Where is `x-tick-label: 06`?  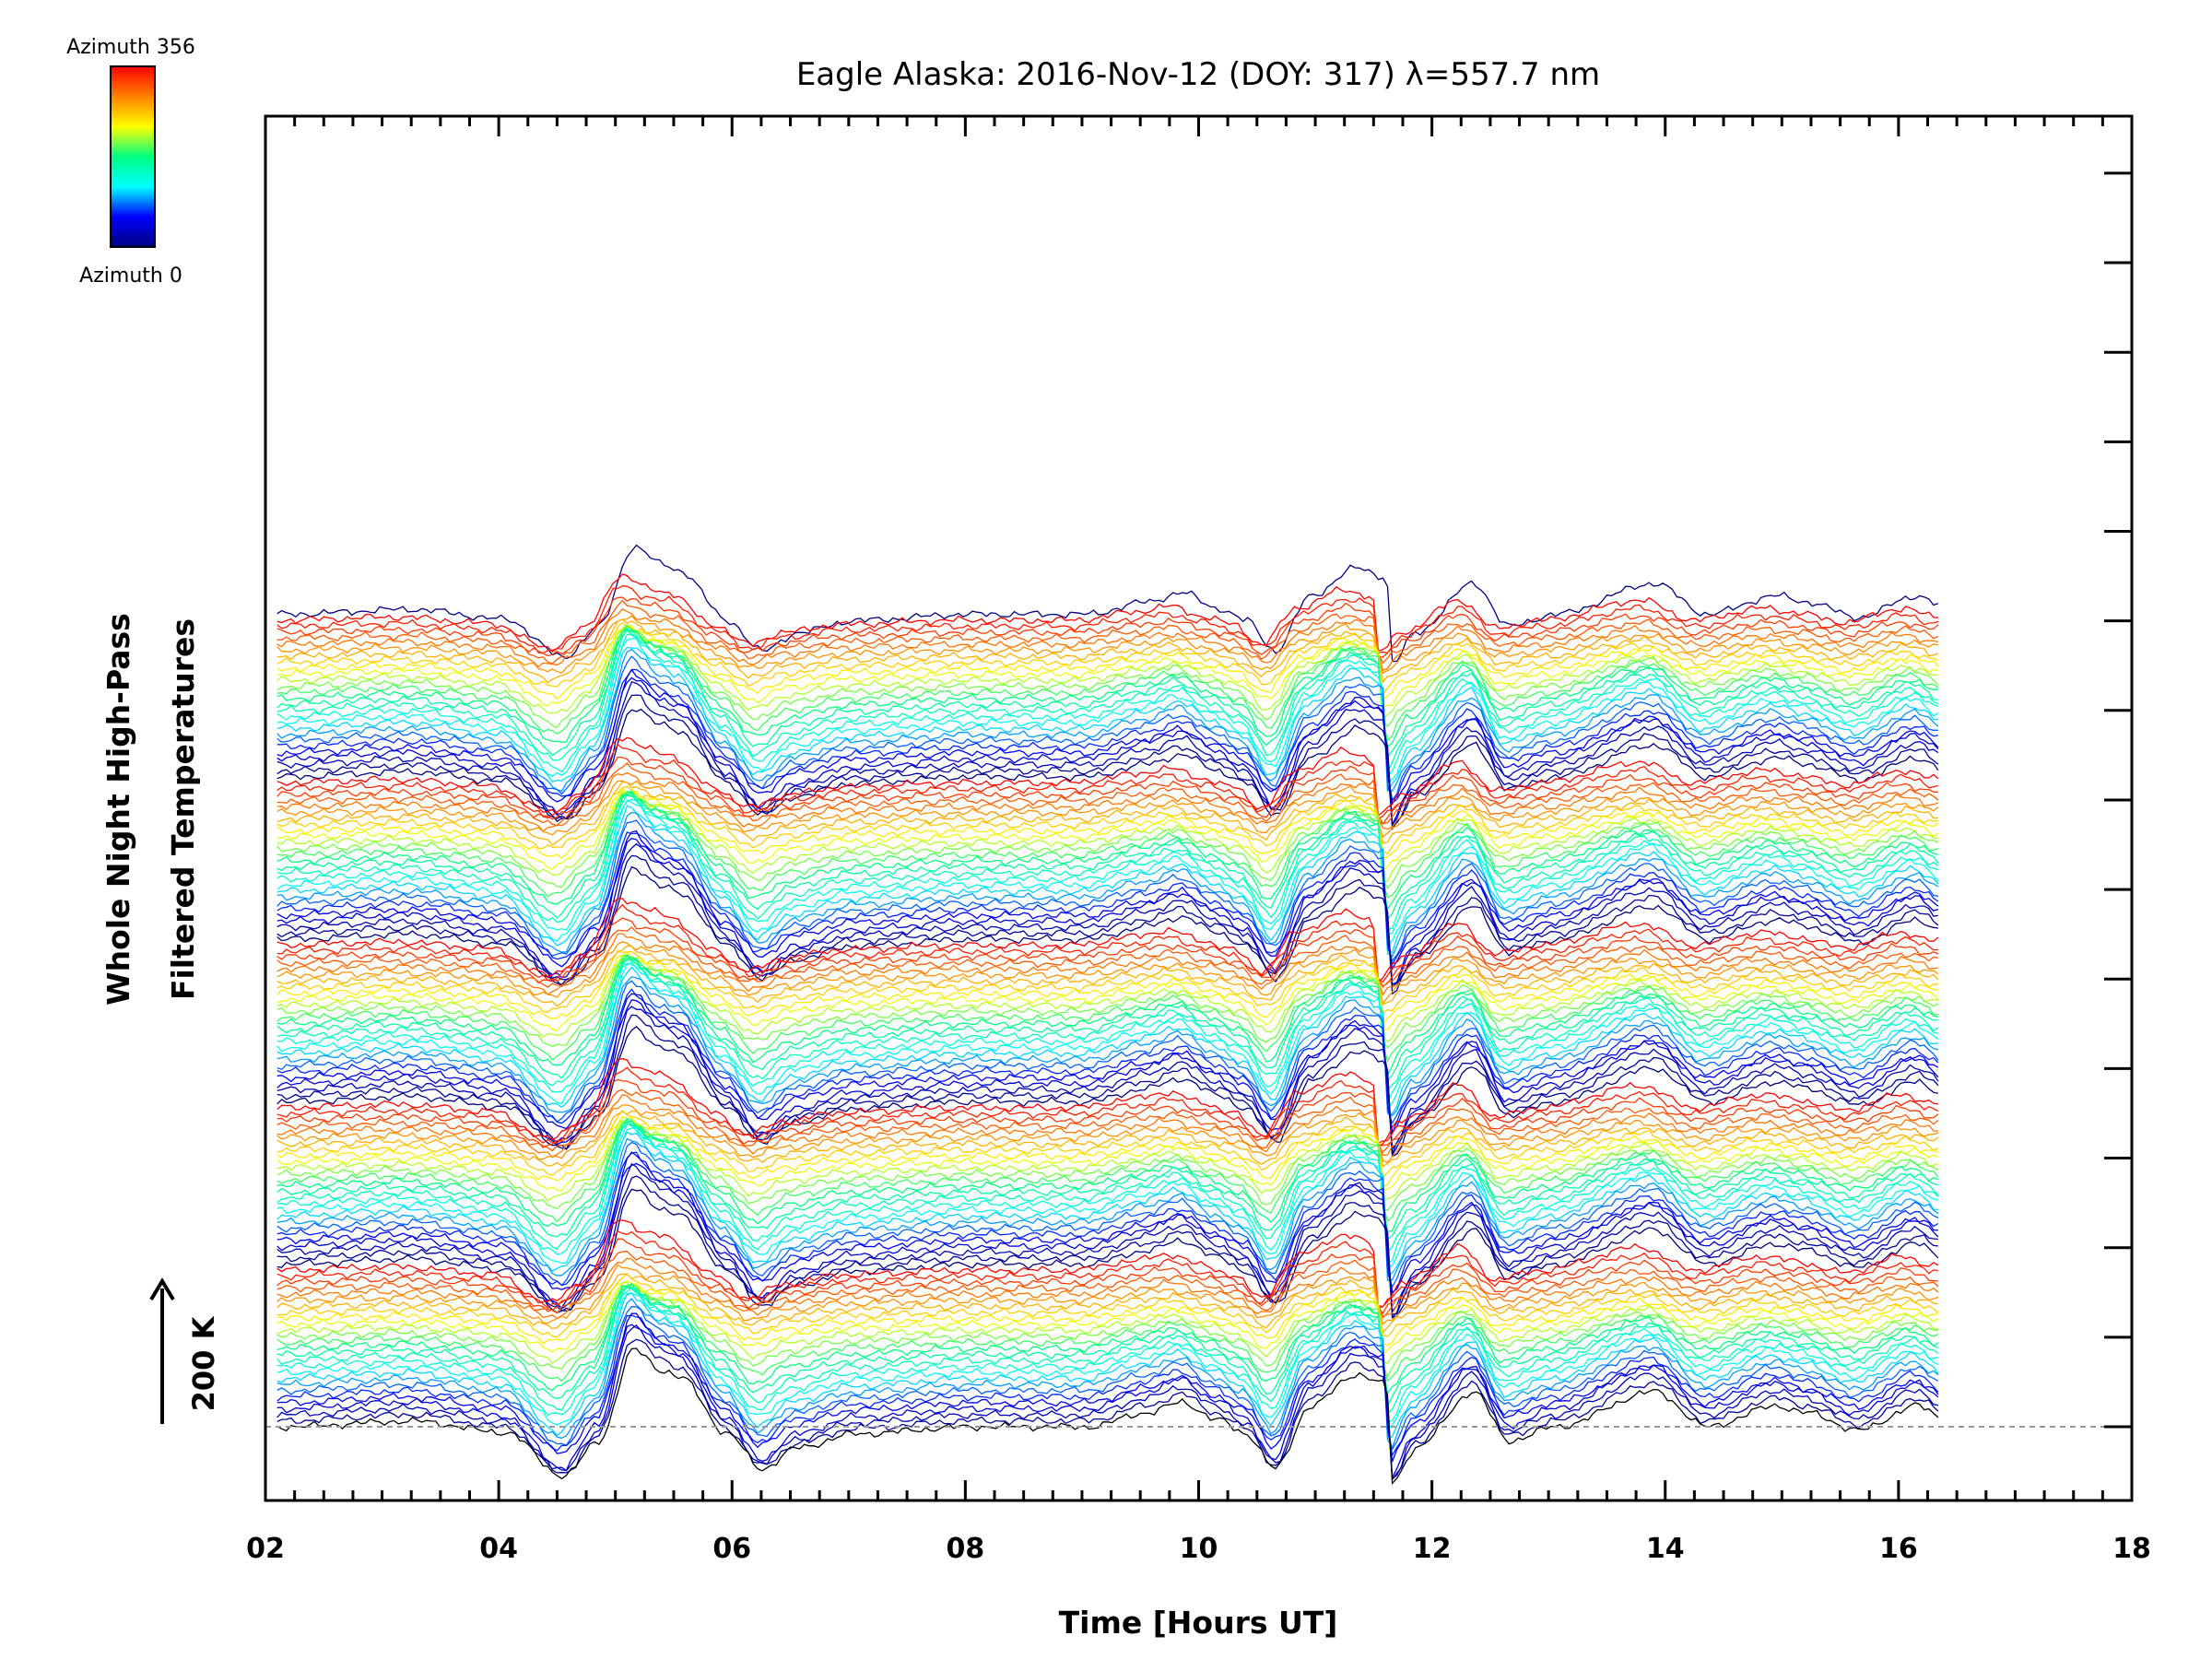 x-tick-label: 06 is located at coordinates (731, 1549).